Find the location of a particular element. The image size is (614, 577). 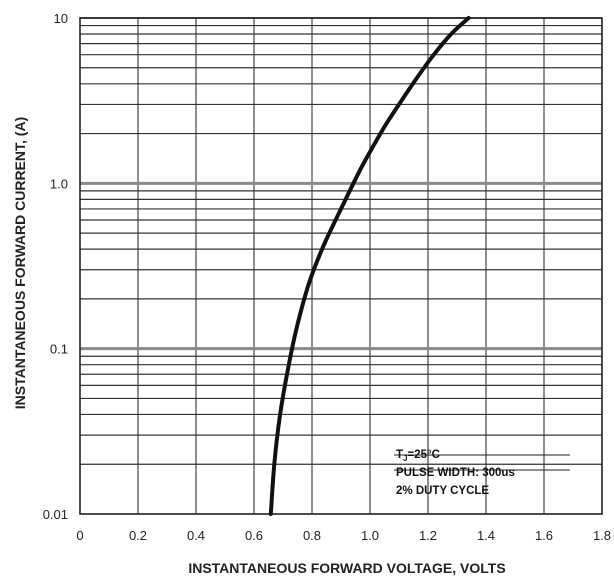

x-axis-title: INSTANTANEOUS FORWARD VOLTAGE, VOLTS is located at coordinates (346, 568).